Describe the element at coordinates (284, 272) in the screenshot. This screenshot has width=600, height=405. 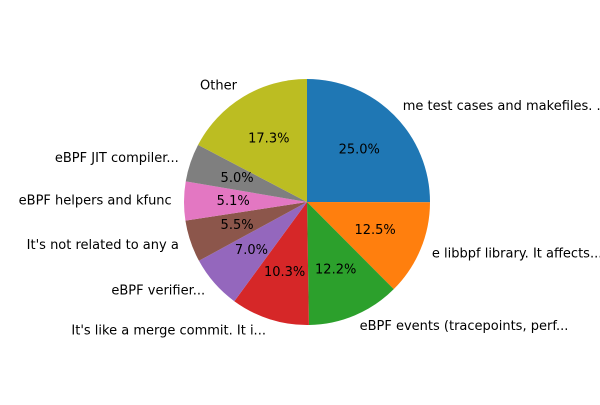
I see `slice-percent-label-4: 10.3%` at that location.